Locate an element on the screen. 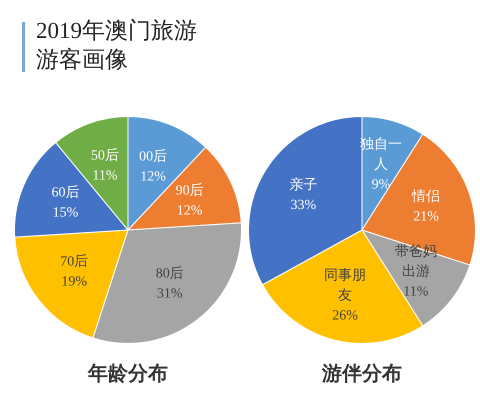 The width and height of the screenshot is (480, 409). slice-label: 60后 is located at coordinates (66, 192).